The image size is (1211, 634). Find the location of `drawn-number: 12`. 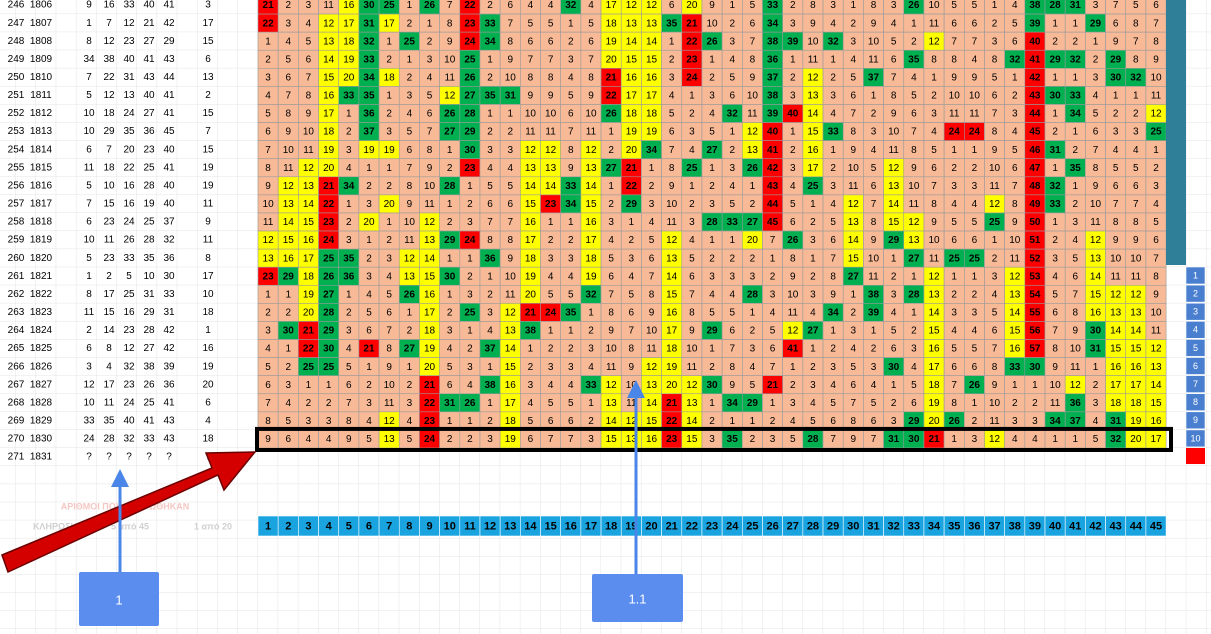

drawn-number: 12 is located at coordinates (109, 41).